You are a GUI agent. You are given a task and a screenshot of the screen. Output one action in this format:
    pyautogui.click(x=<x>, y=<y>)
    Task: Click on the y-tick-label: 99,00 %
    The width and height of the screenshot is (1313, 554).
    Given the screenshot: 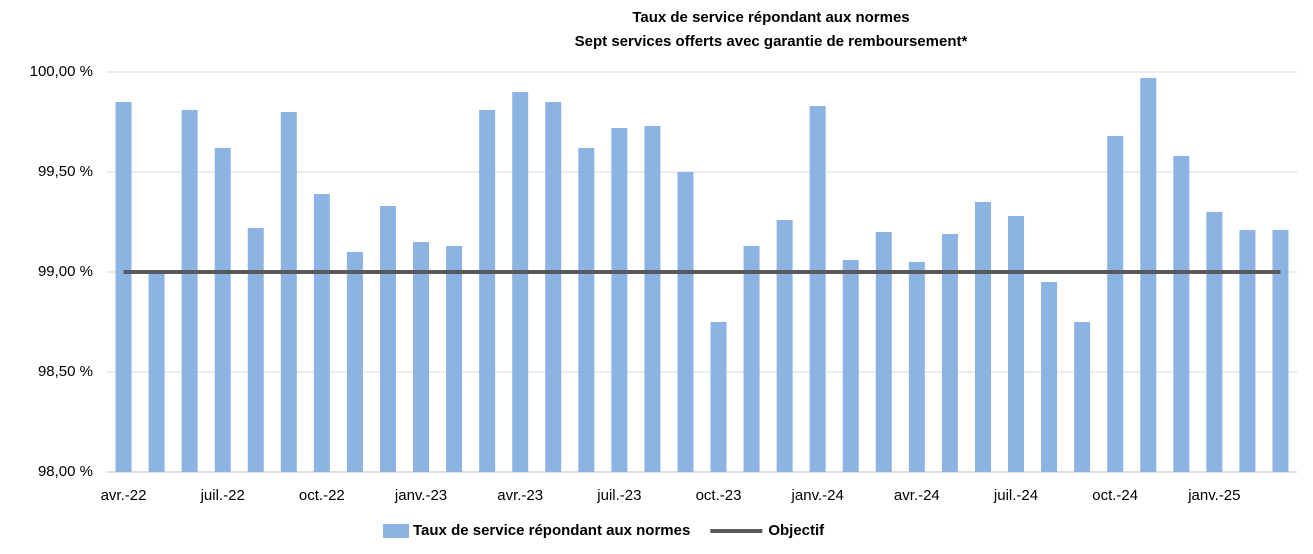 What is the action you would take?
    pyautogui.click(x=65, y=271)
    